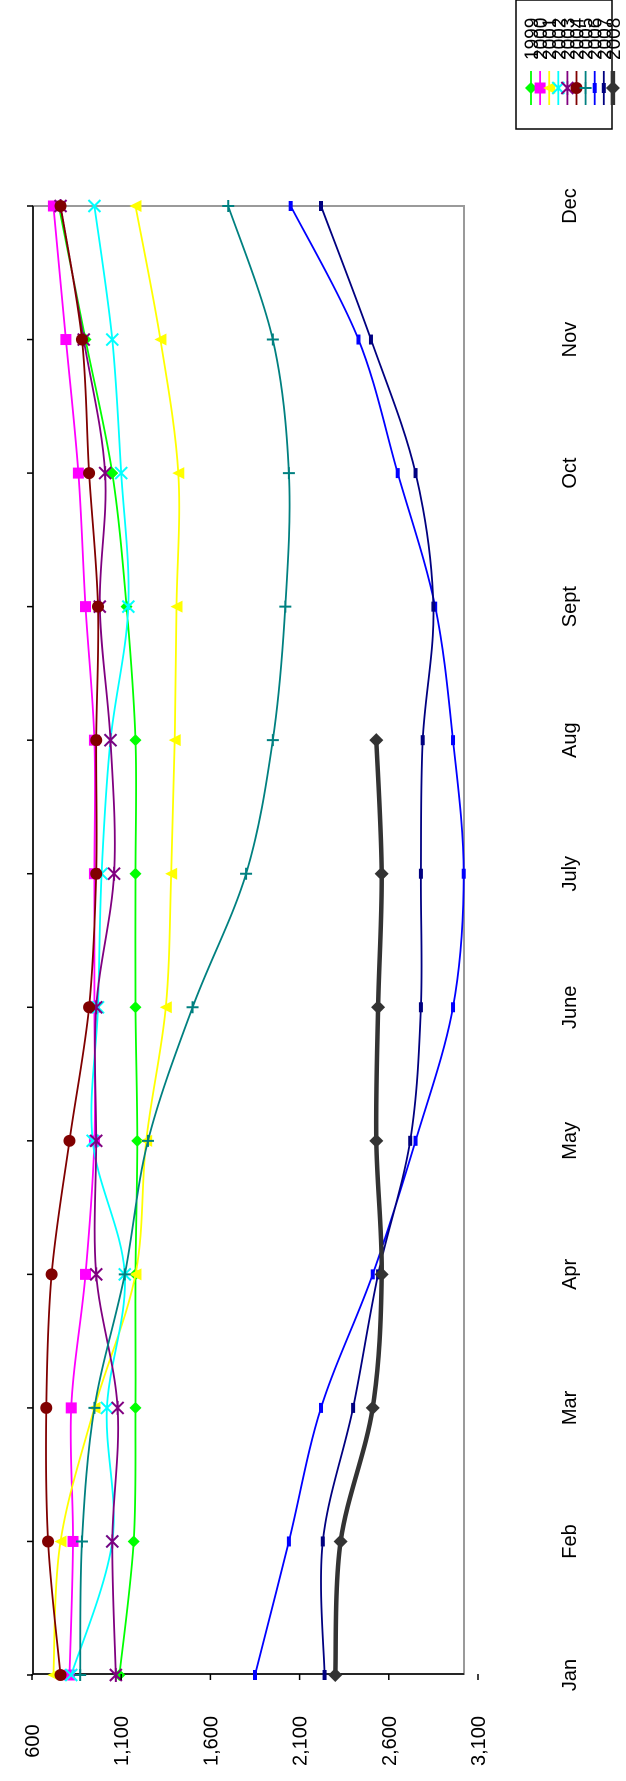 The height and width of the screenshot is (1781, 626). I want to click on legend-label: 2001, so click(550, 39).